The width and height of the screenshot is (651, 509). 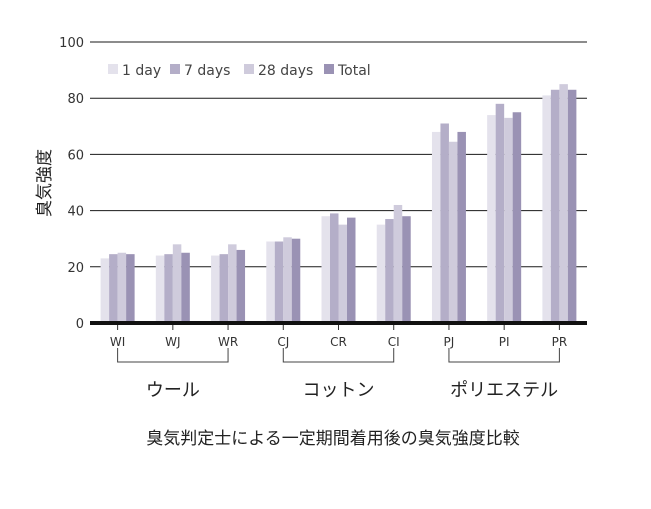 I want to click on y-axis-label: 臭気強度, so click(x=45, y=183).